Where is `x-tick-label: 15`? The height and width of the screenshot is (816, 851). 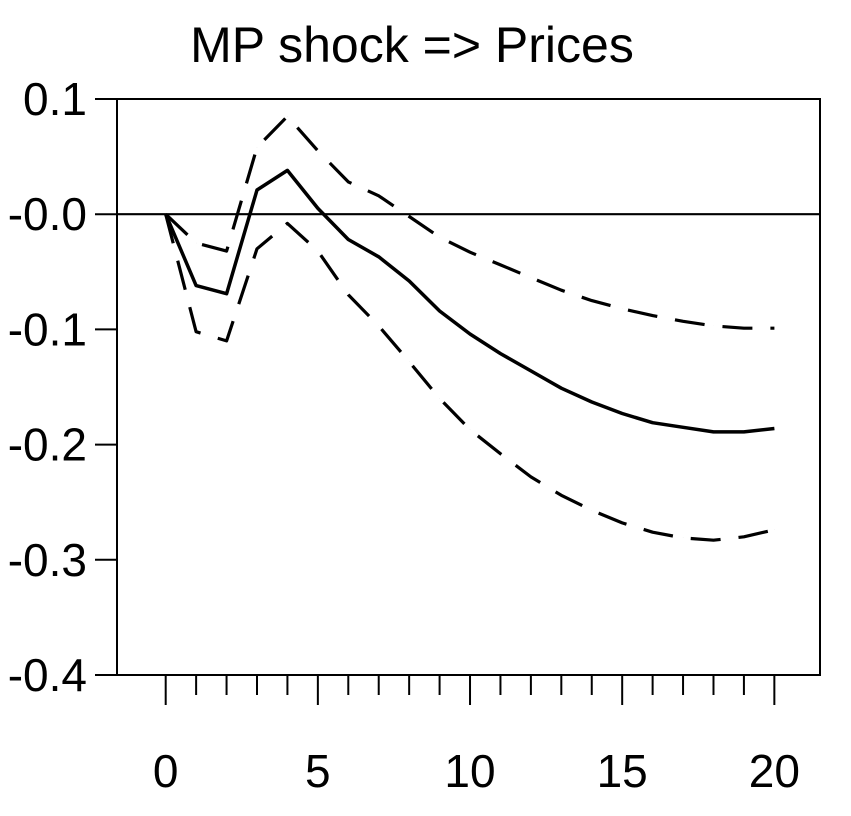
x-tick-label: 15 is located at coordinates (622, 771).